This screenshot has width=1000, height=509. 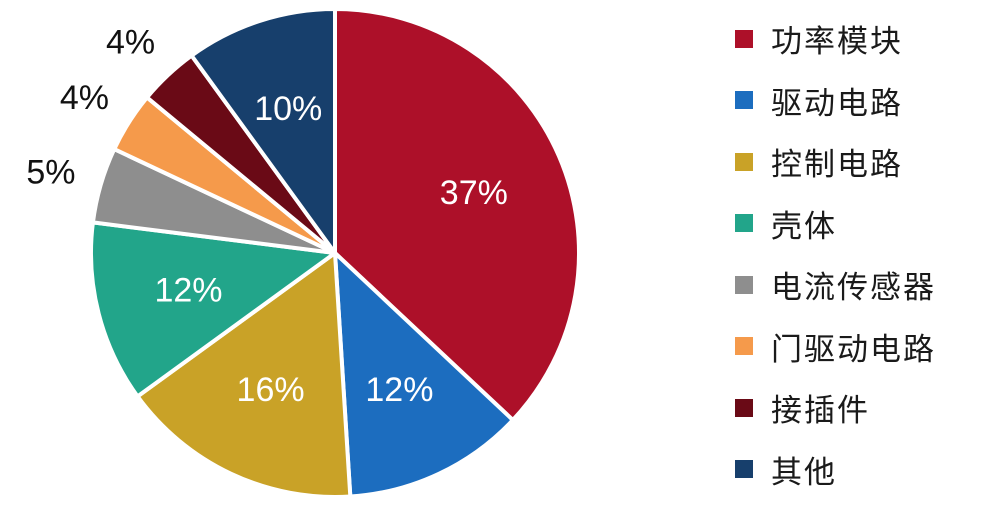 I want to click on data-label-2: 12%, so click(x=399, y=390).